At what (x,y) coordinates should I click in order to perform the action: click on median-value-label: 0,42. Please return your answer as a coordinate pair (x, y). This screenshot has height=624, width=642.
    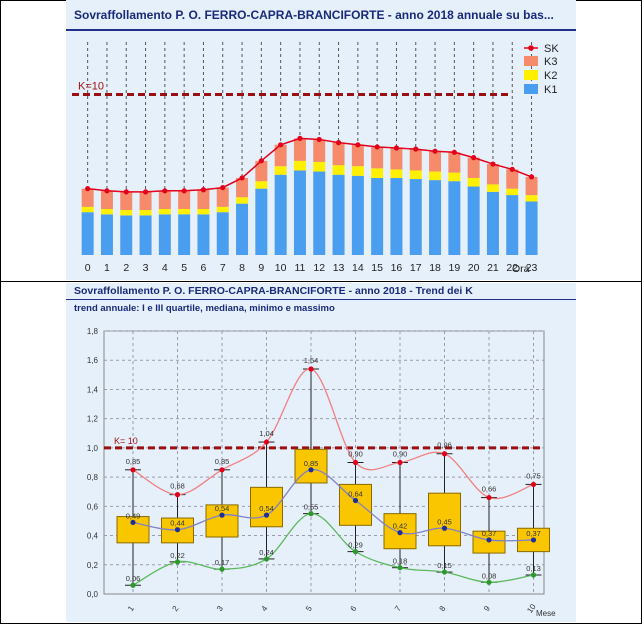
    Looking at the image, I should click on (400, 526).